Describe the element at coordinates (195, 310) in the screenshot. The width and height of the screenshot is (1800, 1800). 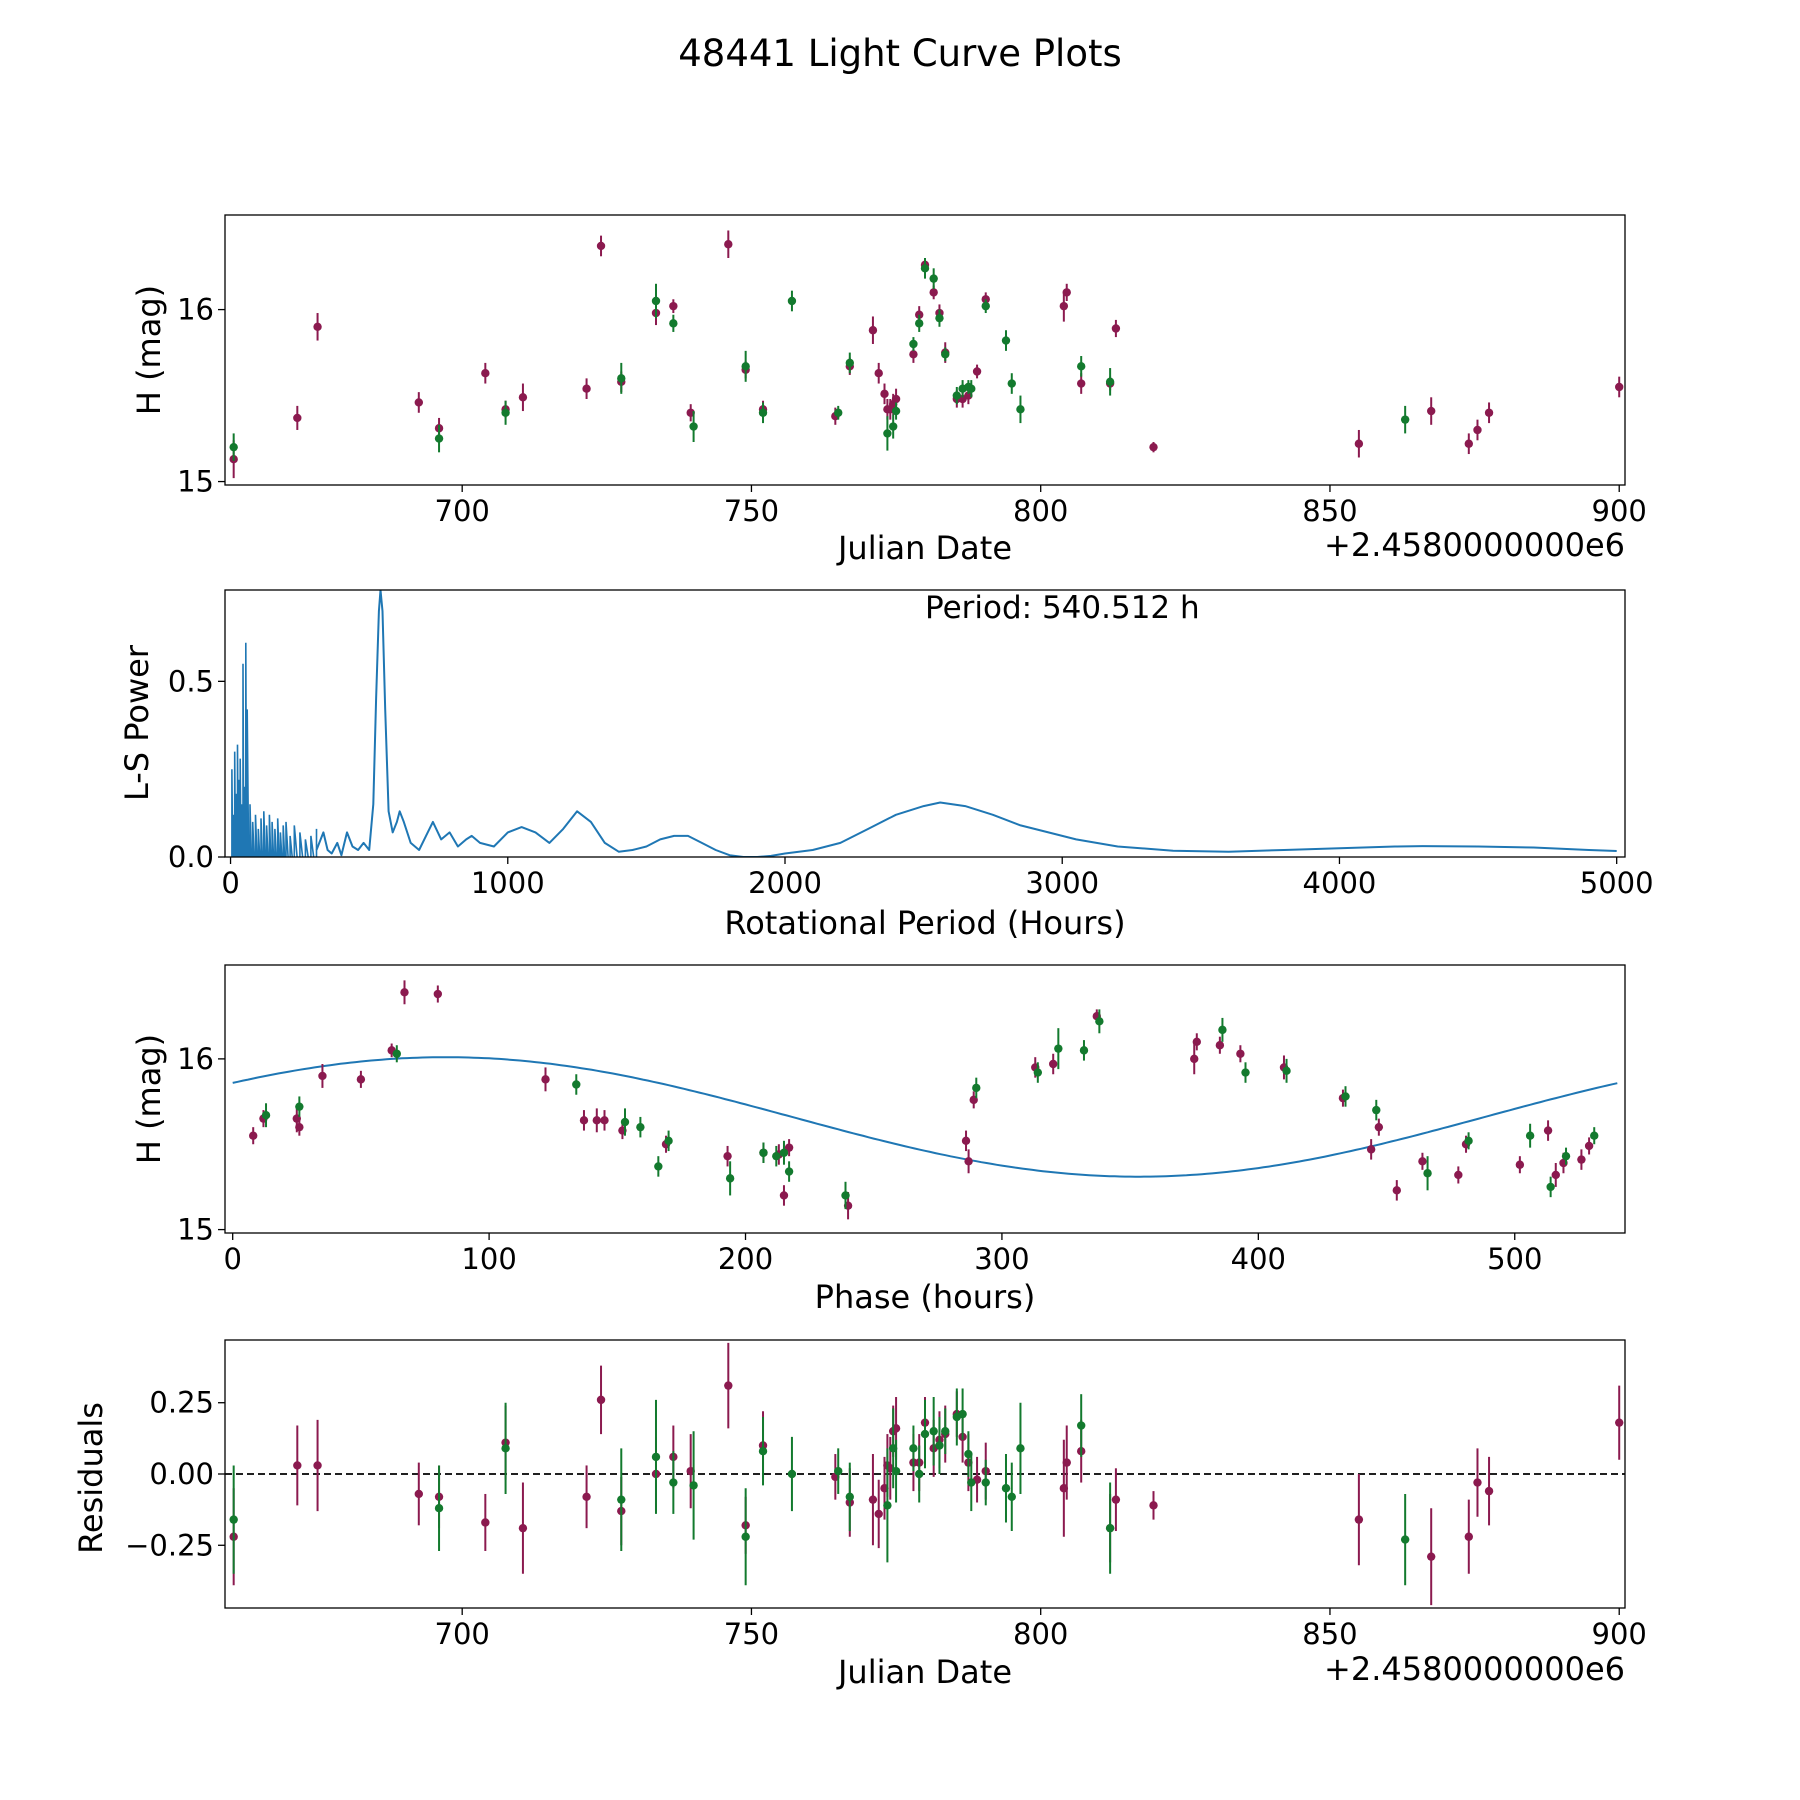
I see `lc-ytick-label: 16` at that location.